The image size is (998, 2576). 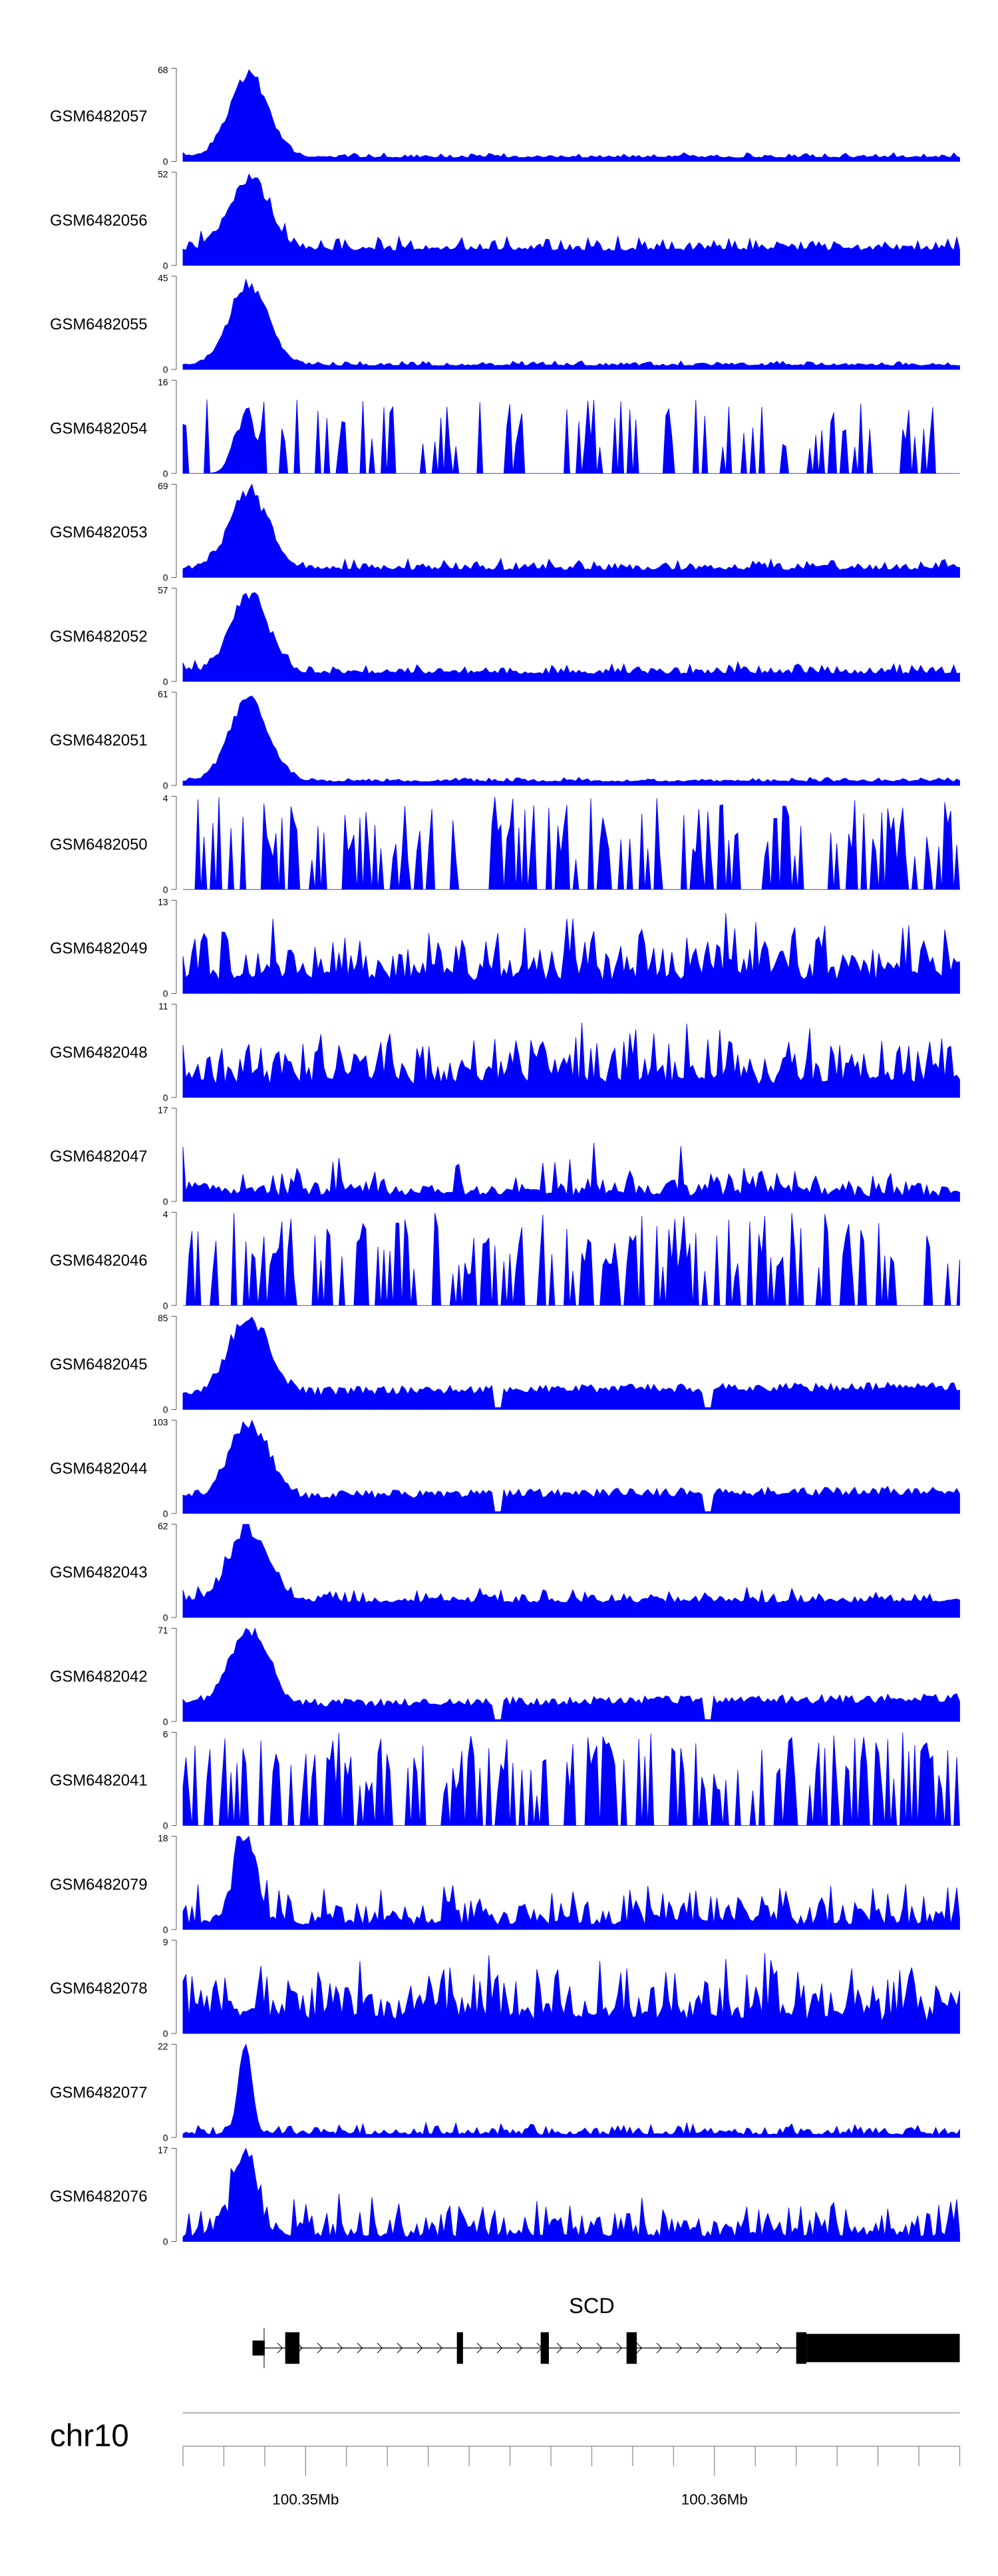 I want to click on track-label: GSM6482078, so click(x=99, y=1989).